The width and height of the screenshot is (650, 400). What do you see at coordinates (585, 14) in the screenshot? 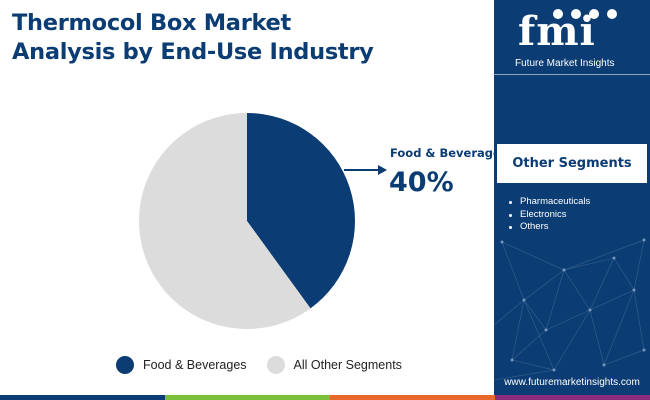
I see `logo-icons` at bounding box center [585, 14].